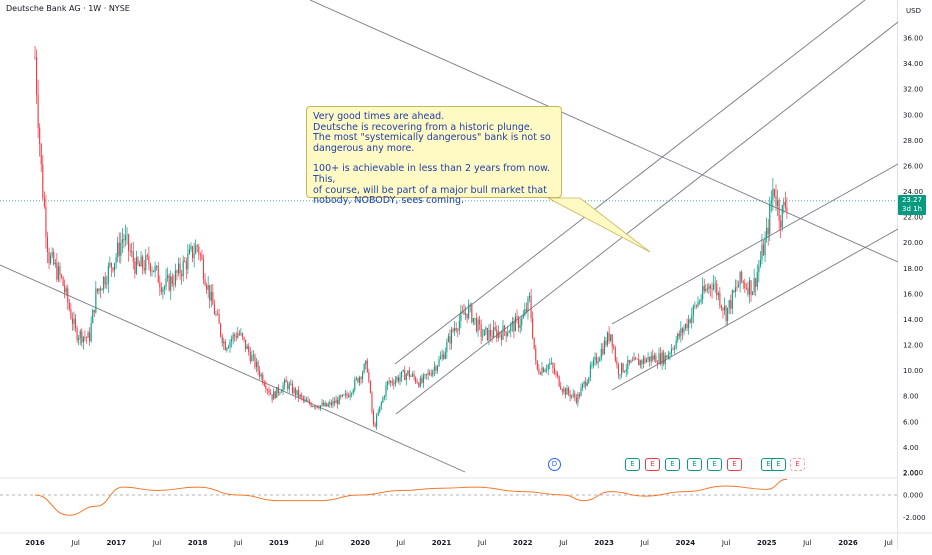 The image size is (932, 555). I want to click on dividend-marker-icon: D, so click(554, 464).